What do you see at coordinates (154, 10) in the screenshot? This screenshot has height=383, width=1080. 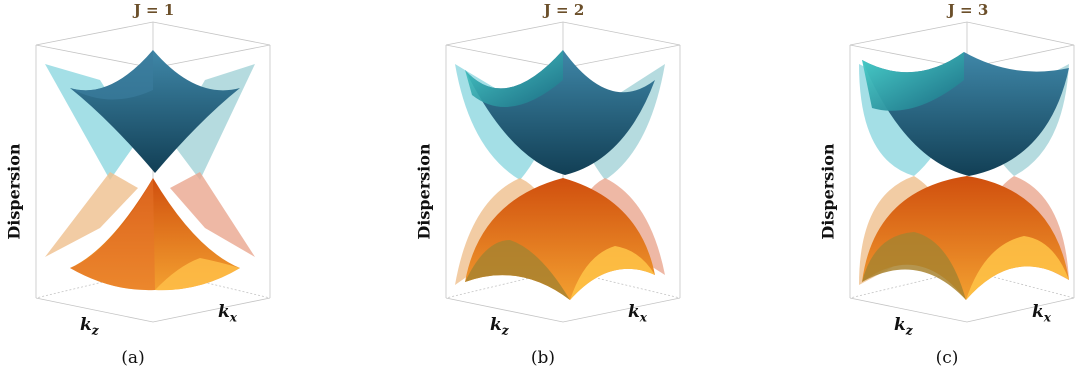 I see `panel-title: J = 1` at bounding box center [154, 10].